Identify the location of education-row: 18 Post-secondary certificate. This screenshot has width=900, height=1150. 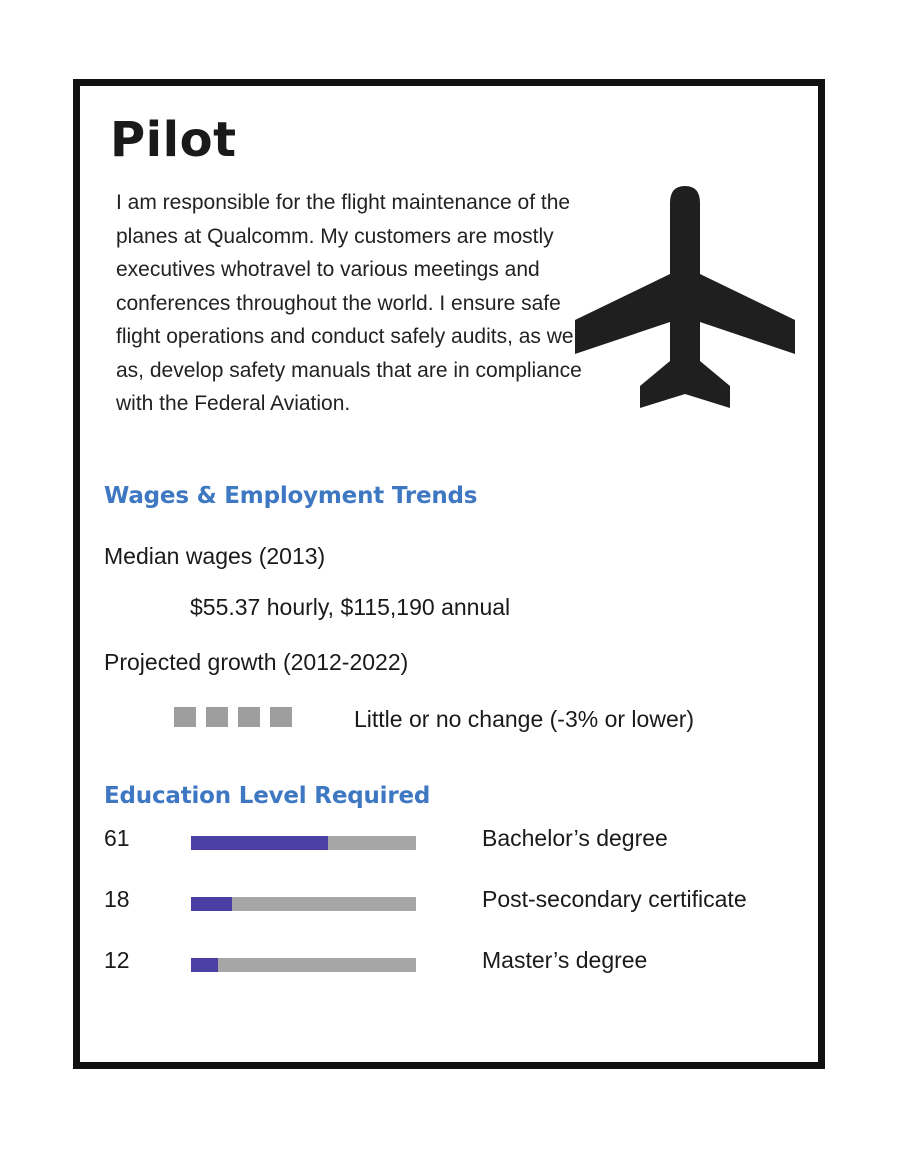
(454, 906).